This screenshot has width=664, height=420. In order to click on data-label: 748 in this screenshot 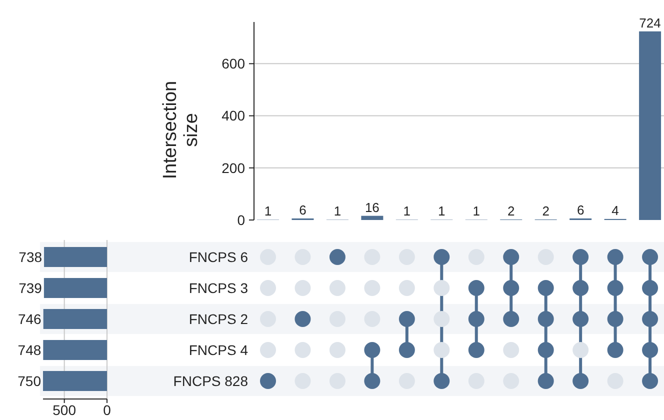, I will do `click(30, 350)`.